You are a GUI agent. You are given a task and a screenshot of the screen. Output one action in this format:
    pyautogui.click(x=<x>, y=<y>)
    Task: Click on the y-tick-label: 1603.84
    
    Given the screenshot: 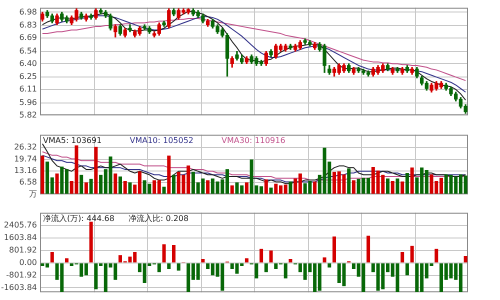 What is the action you would take?
    pyautogui.click(x=20, y=237)
    